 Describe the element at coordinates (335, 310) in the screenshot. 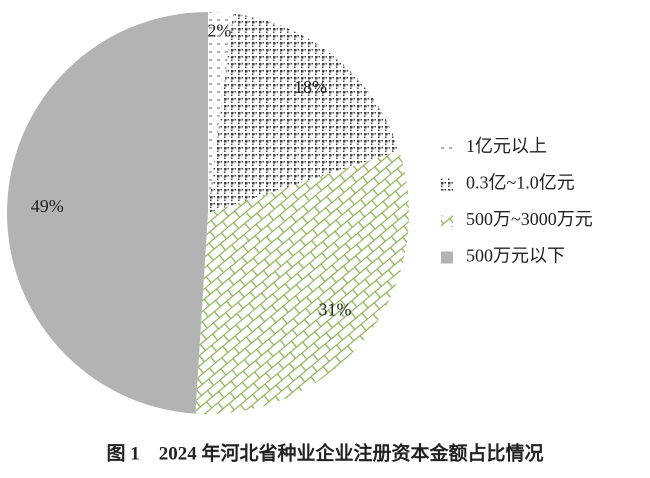

I see `data-label: 31%` at that location.